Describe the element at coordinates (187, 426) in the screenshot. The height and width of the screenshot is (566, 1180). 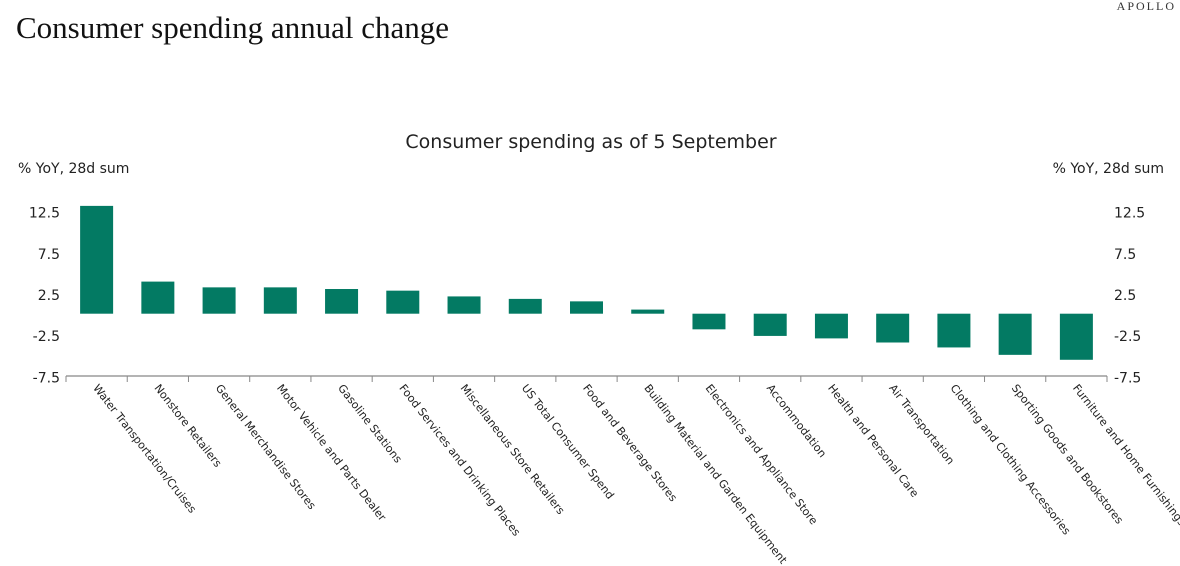
I see `x-tick-label: Nonstore Retailers` at that location.